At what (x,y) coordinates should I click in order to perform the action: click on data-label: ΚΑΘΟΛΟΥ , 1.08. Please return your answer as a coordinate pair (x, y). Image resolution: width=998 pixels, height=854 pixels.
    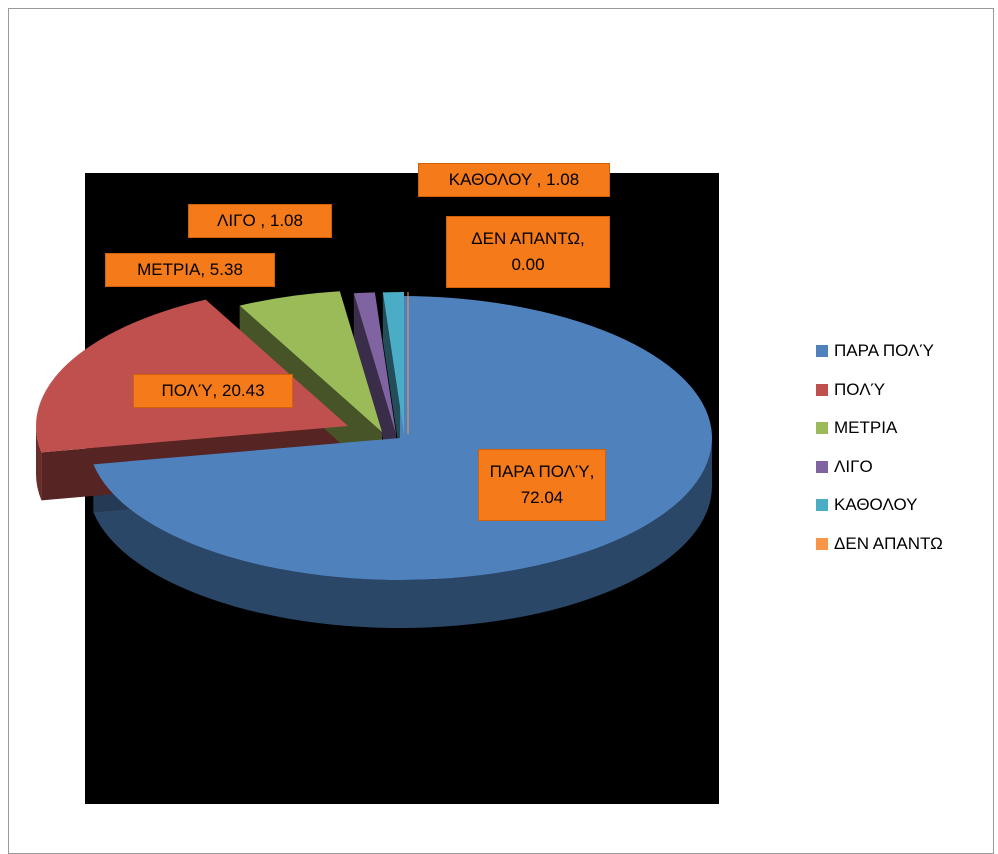
    Looking at the image, I should click on (514, 180).